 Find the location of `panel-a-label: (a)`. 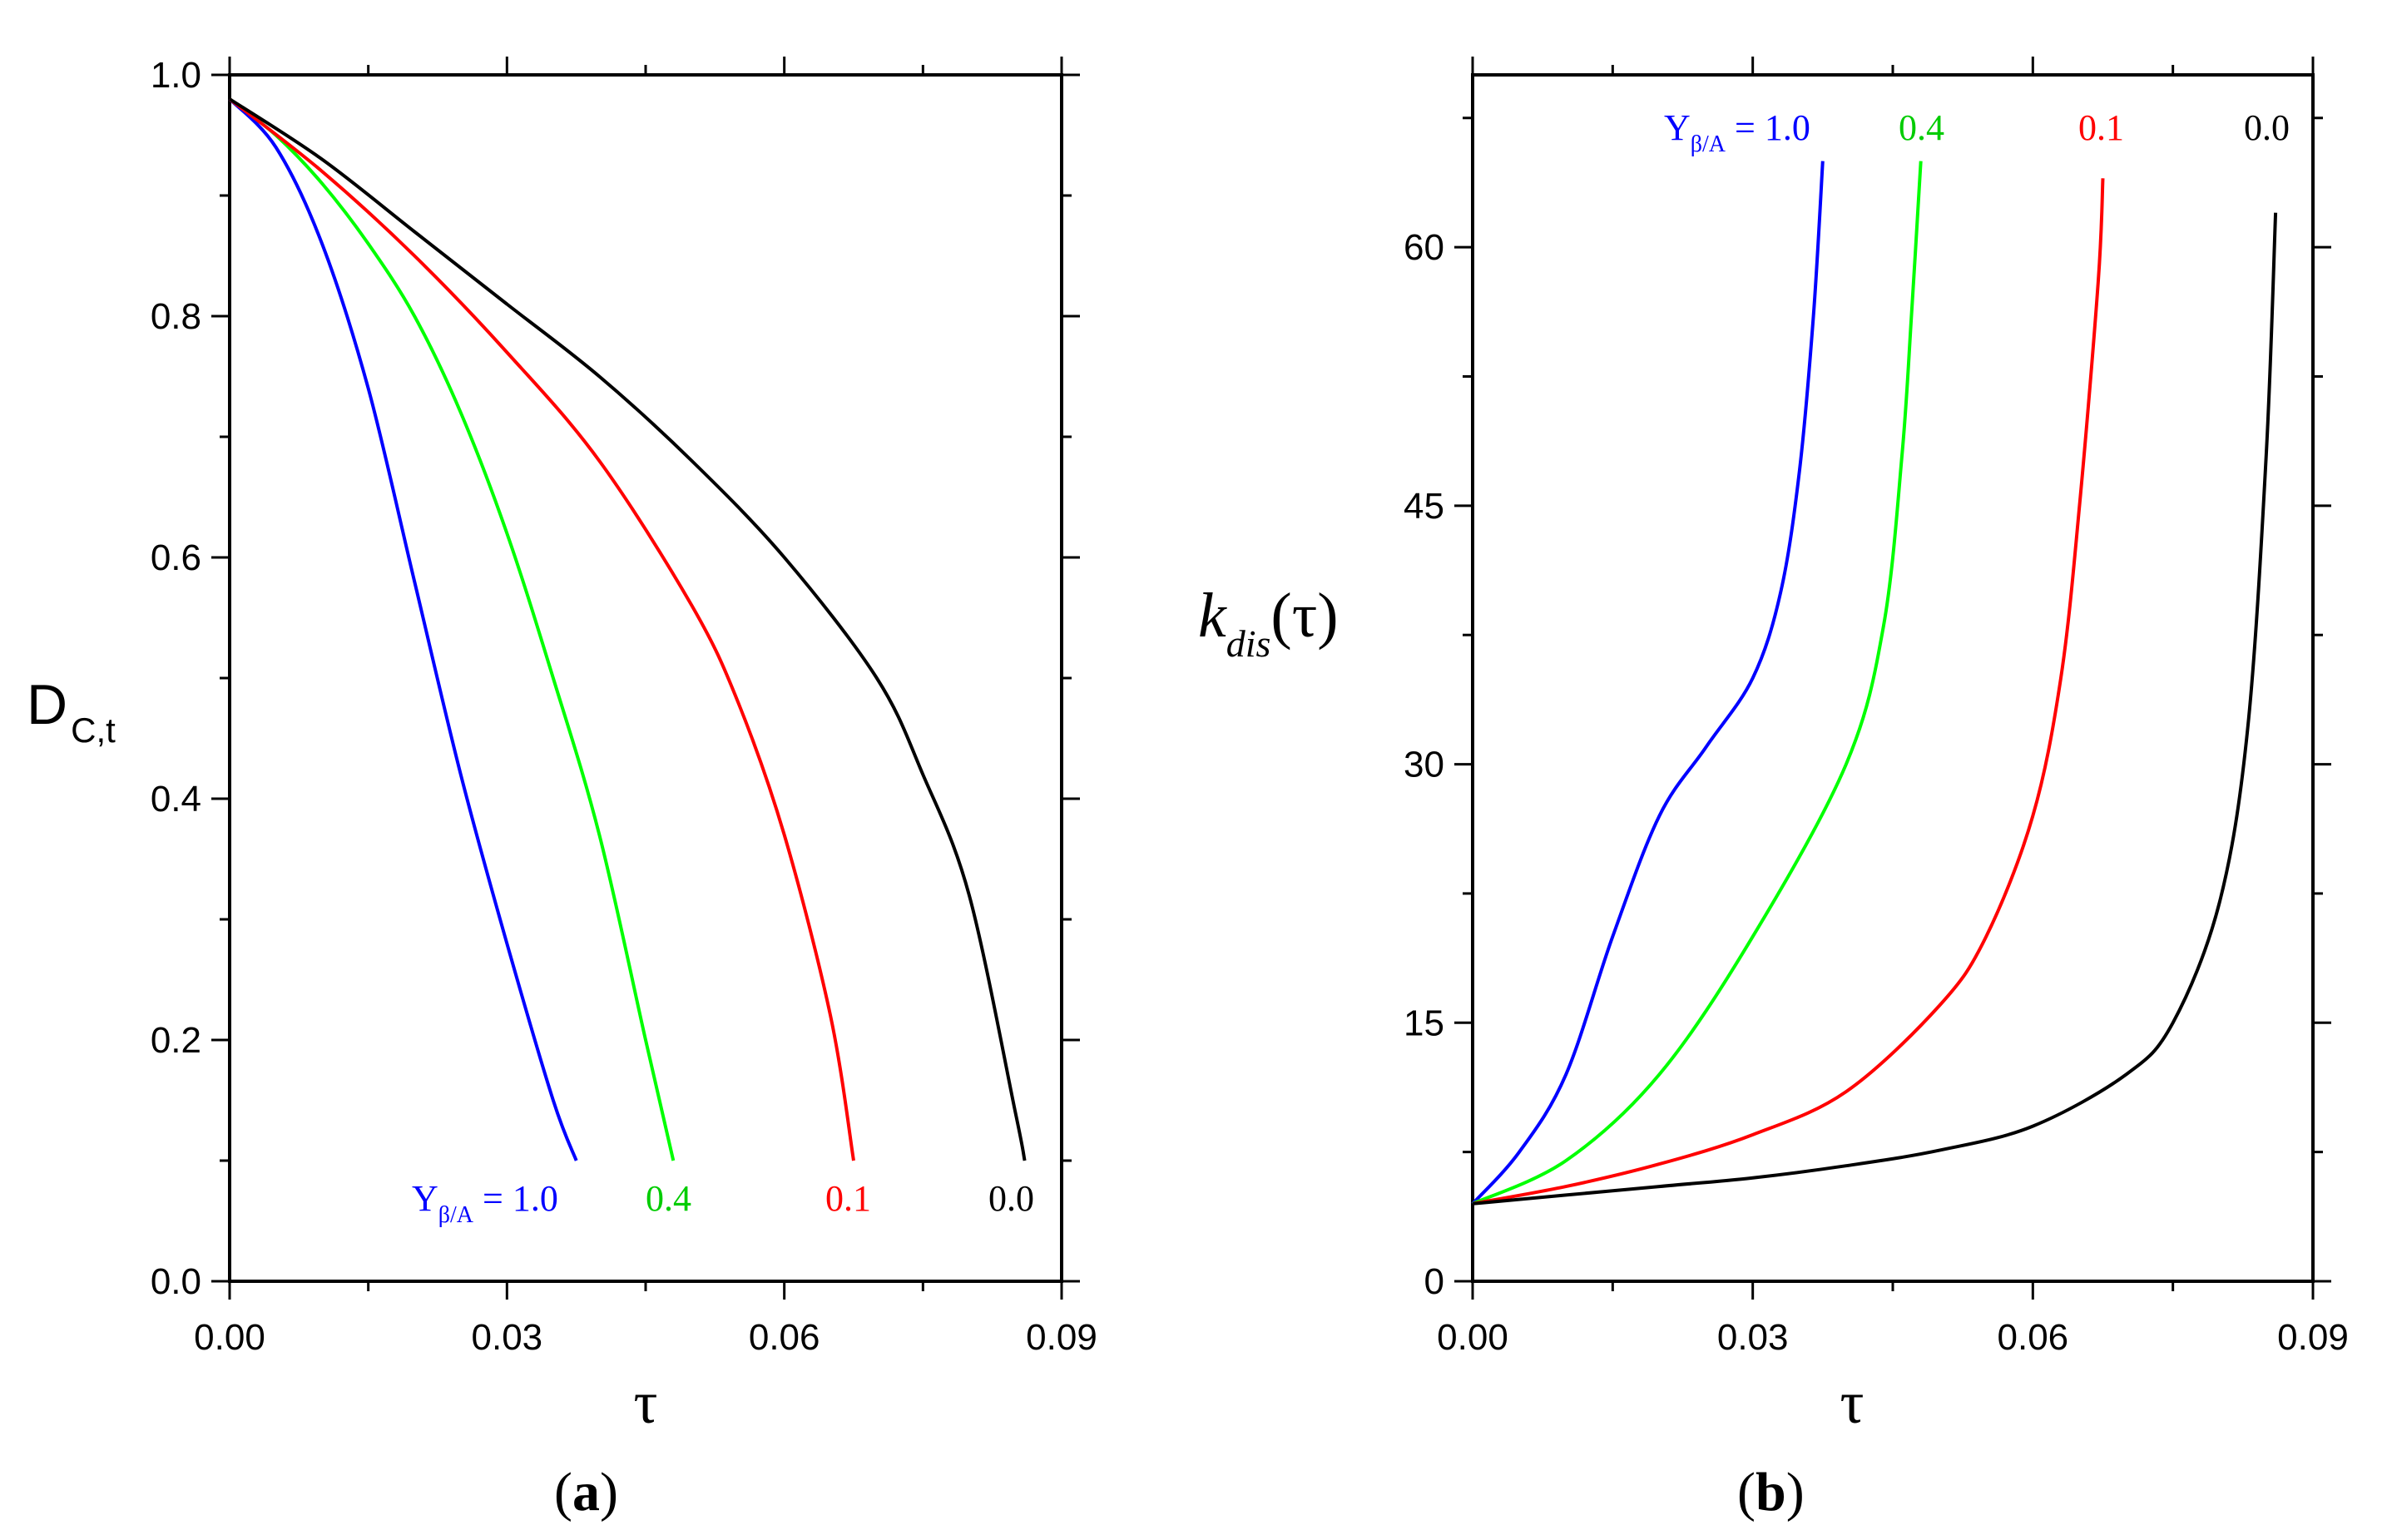

panel-a-label: (a) is located at coordinates (586, 1492).